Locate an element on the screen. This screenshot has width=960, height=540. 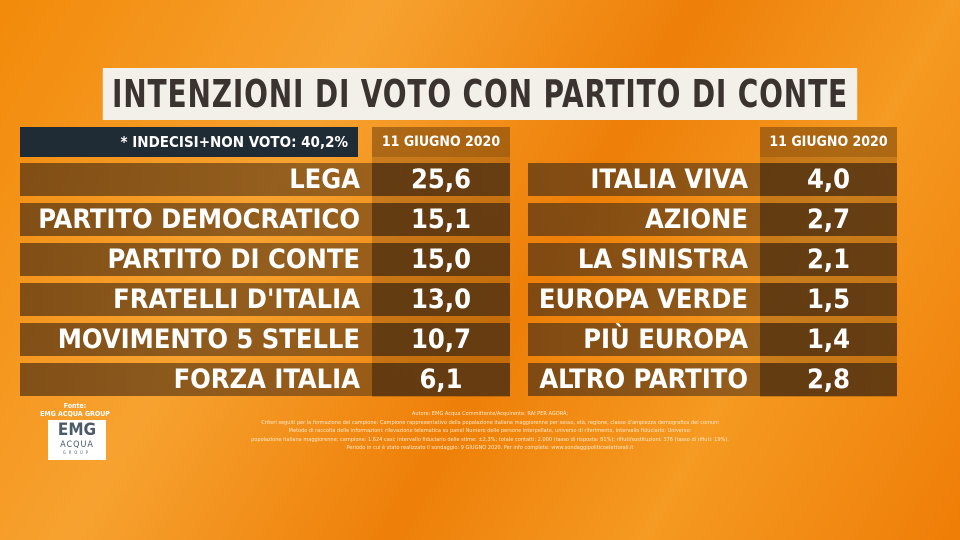
left-date-header: 11 GIUGNO 2020 is located at coordinates (441, 142).